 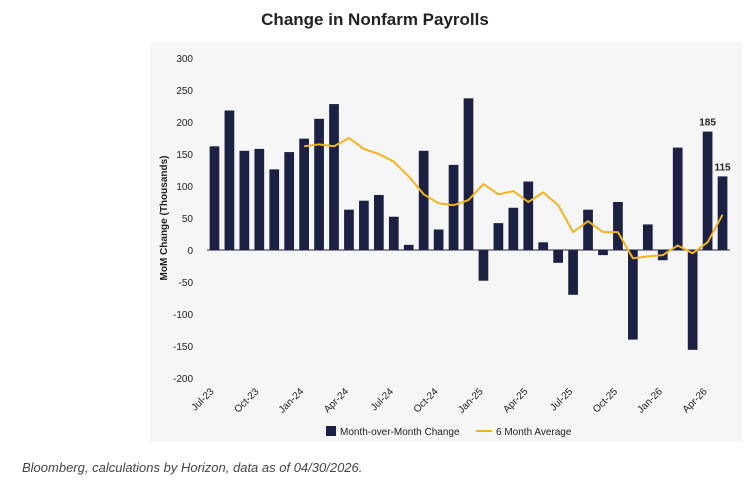 What do you see at coordinates (184, 155) in the screenshot?
I see `y-tick-label: 150` at bounding box center [184, 155].